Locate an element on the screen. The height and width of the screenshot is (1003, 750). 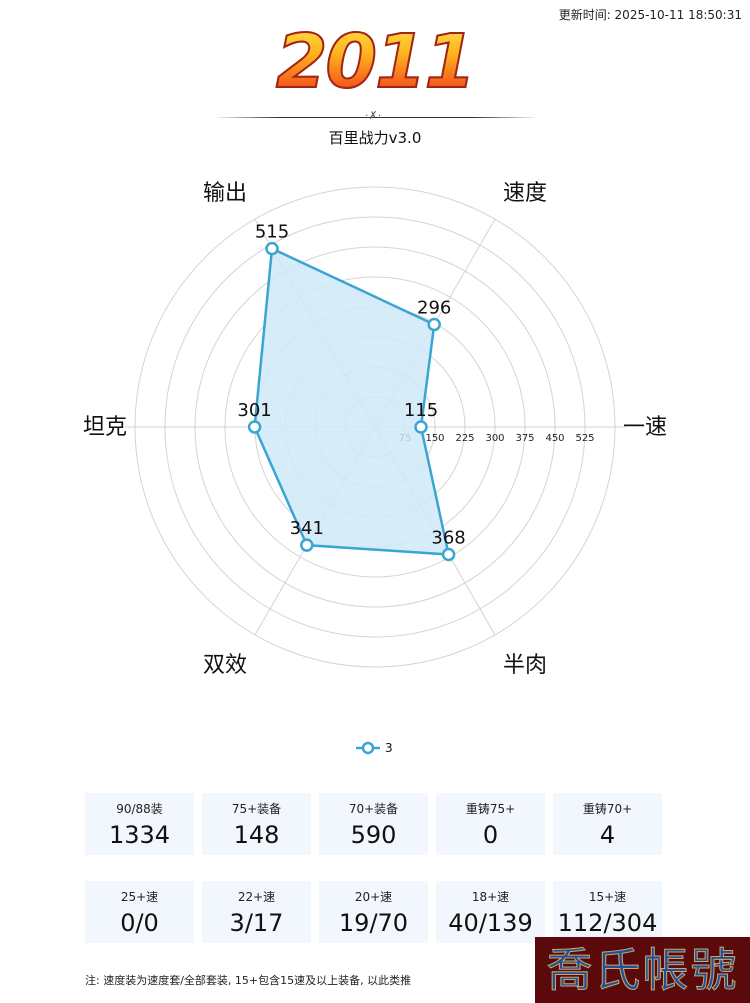
stat-label: 15+速 is located at coordinates (607, 897).